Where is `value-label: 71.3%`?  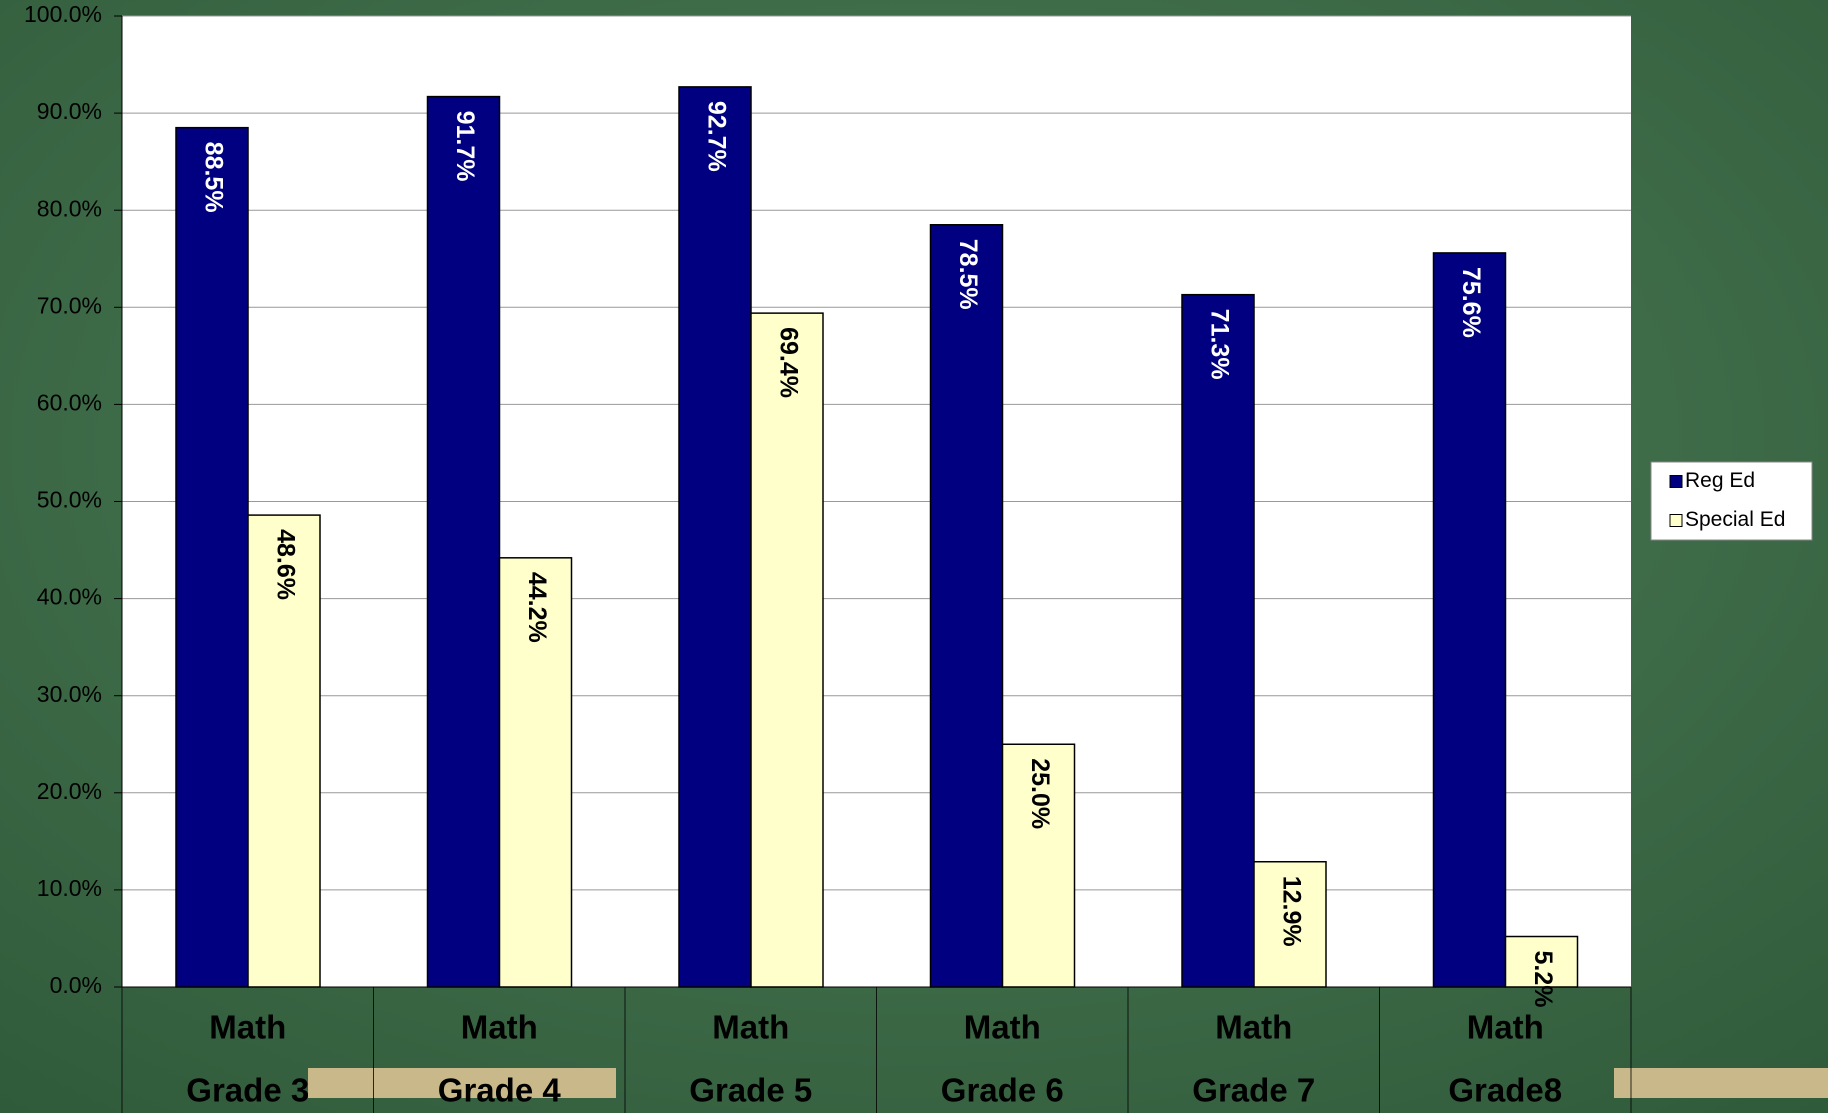 value-label: 71.3% is located at coordinates (1219, 344).